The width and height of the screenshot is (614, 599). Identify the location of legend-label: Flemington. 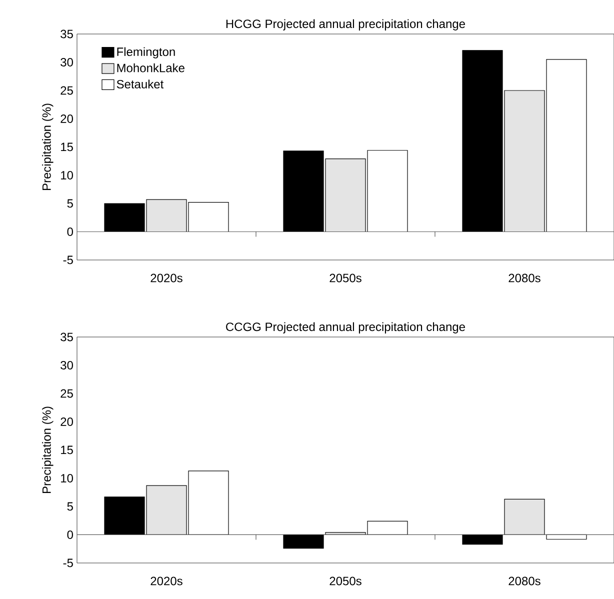
(146, 52).